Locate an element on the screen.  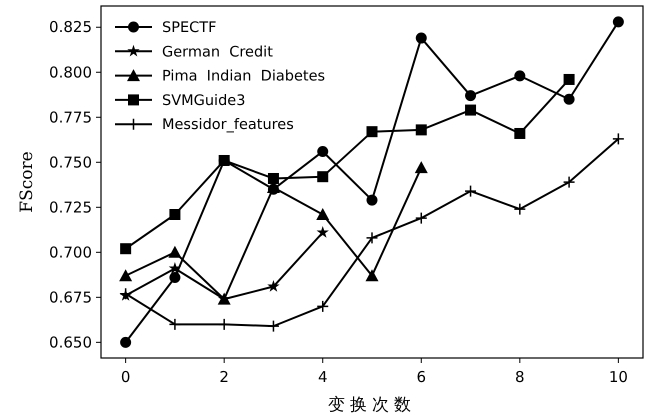
x-tick-label: 0 is located at coordinates (125, 377).